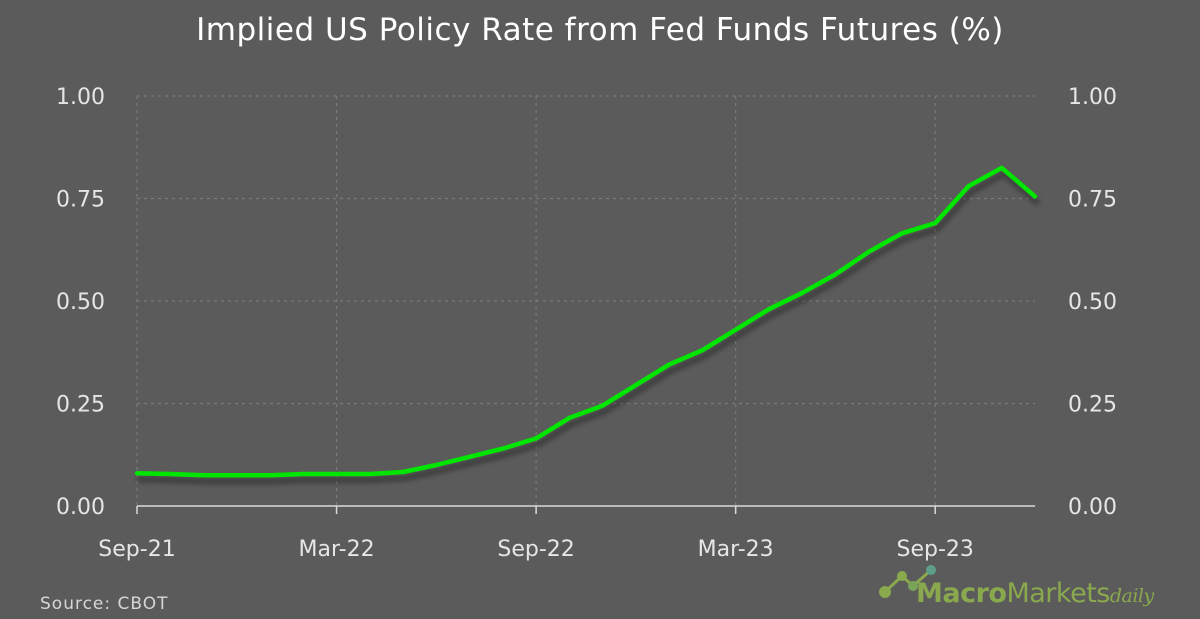 The width and height of the screenshot is (1200, 619). What do you see at coordinates (961, 593) in the screenshot?
I see `brand-macro: Macro` at bounding box center [961, 593].